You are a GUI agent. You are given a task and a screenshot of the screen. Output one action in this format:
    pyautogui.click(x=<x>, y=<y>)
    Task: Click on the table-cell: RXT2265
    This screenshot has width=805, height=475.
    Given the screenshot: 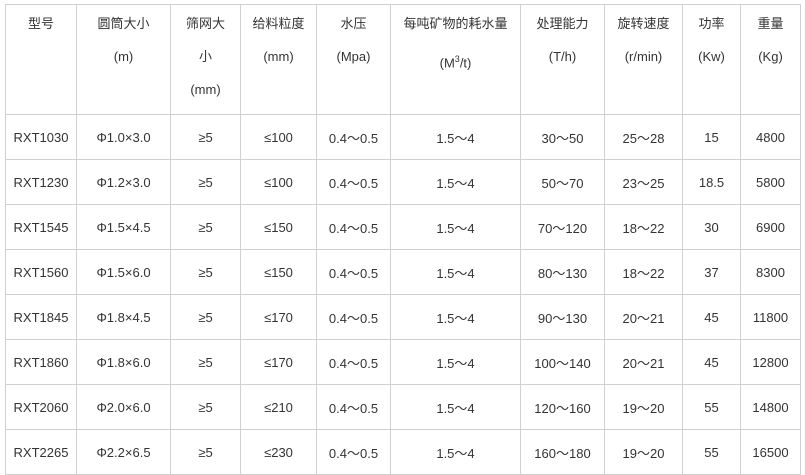 What is the action you would take?
    pyautogui.click(x=41, y=452)
    